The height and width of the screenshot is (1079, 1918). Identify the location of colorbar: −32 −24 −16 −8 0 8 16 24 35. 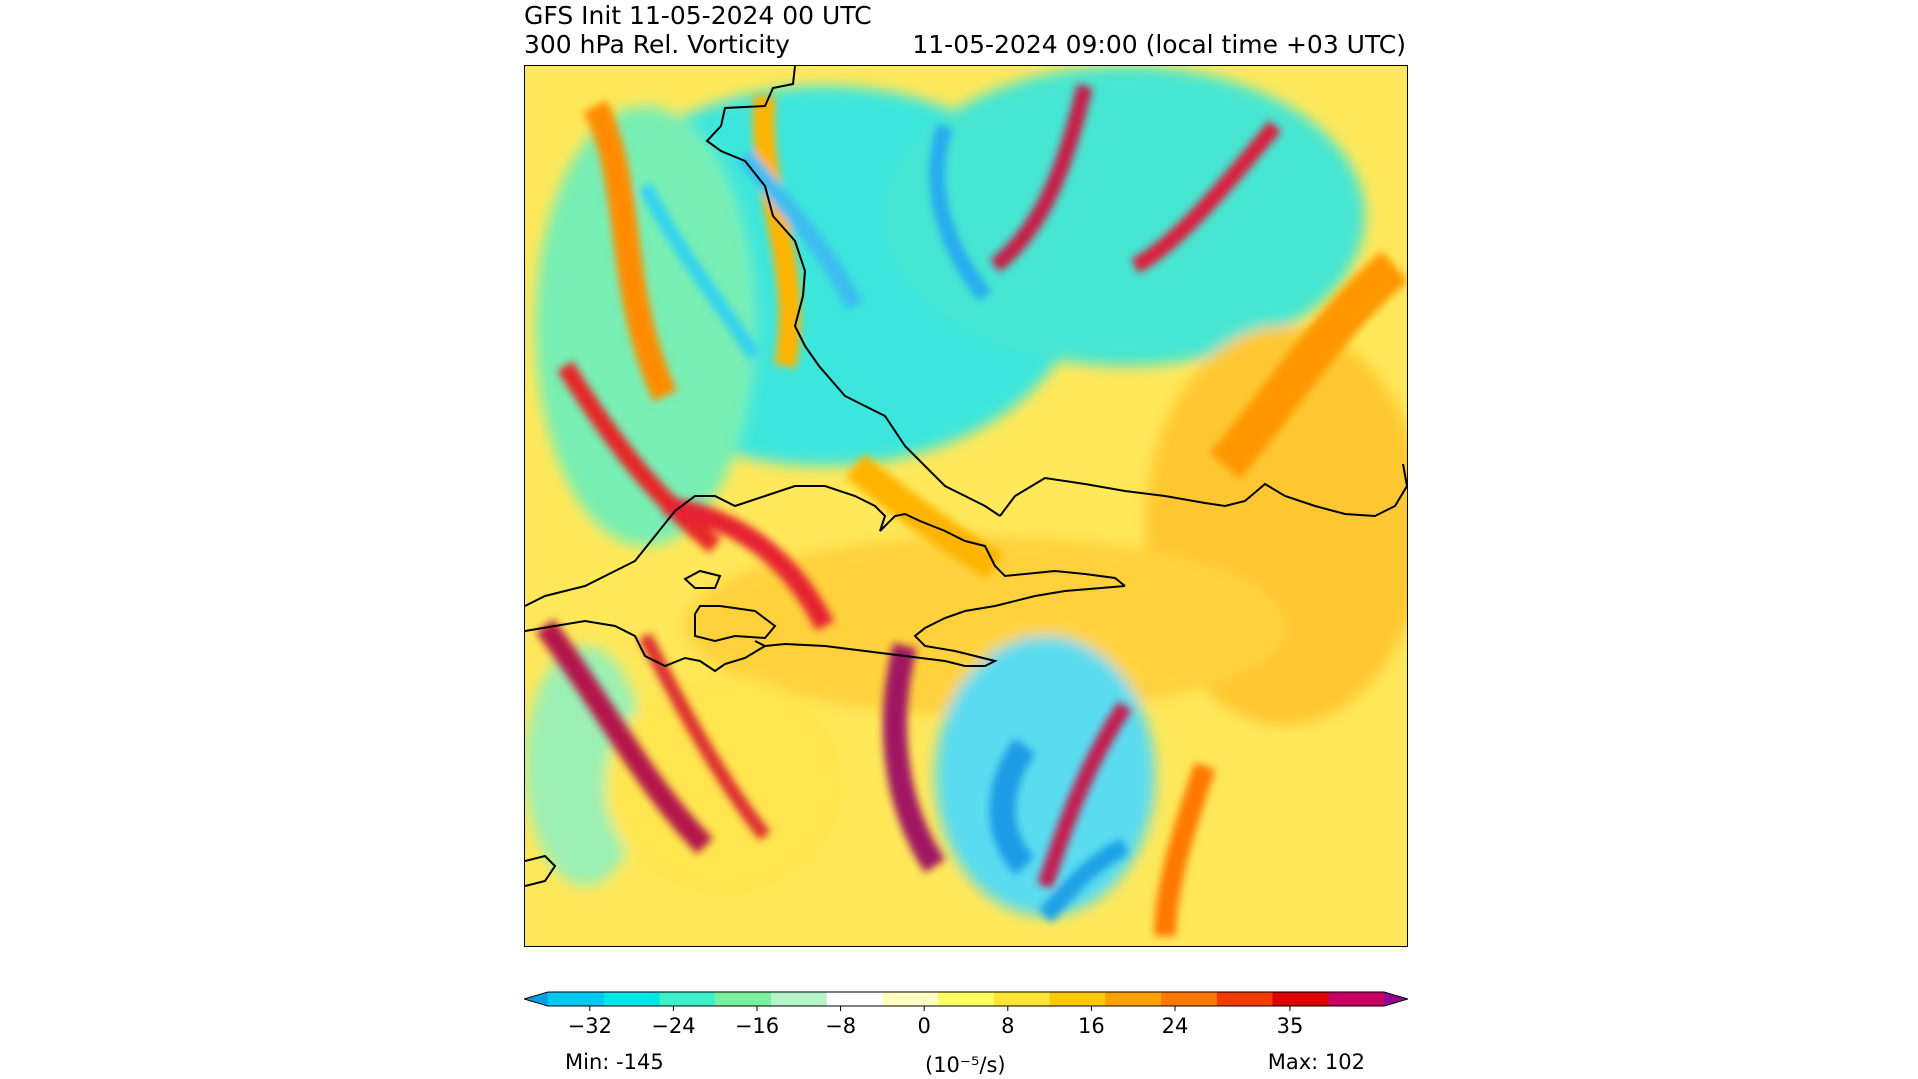
(966, 1022).